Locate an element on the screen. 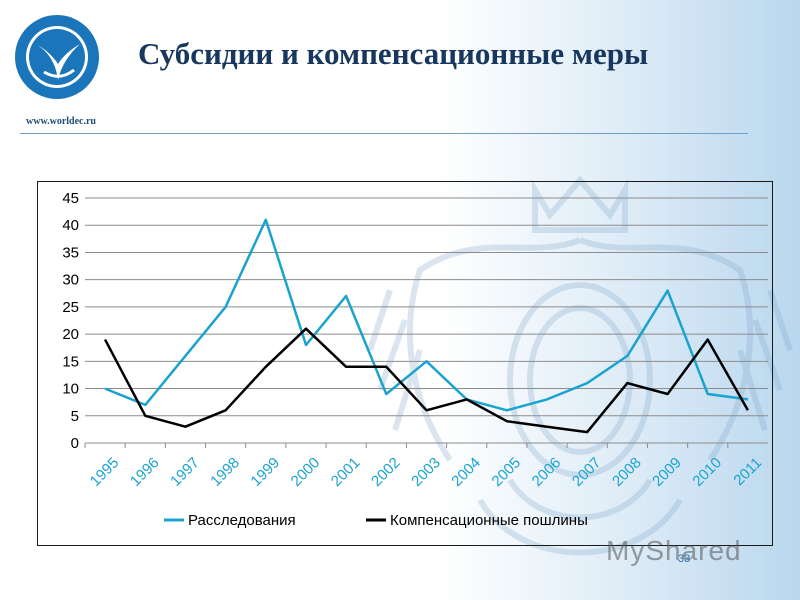 This screenshot has width=800, height=600. x-tick-label: 2003 is located at coordinates (426, 472).